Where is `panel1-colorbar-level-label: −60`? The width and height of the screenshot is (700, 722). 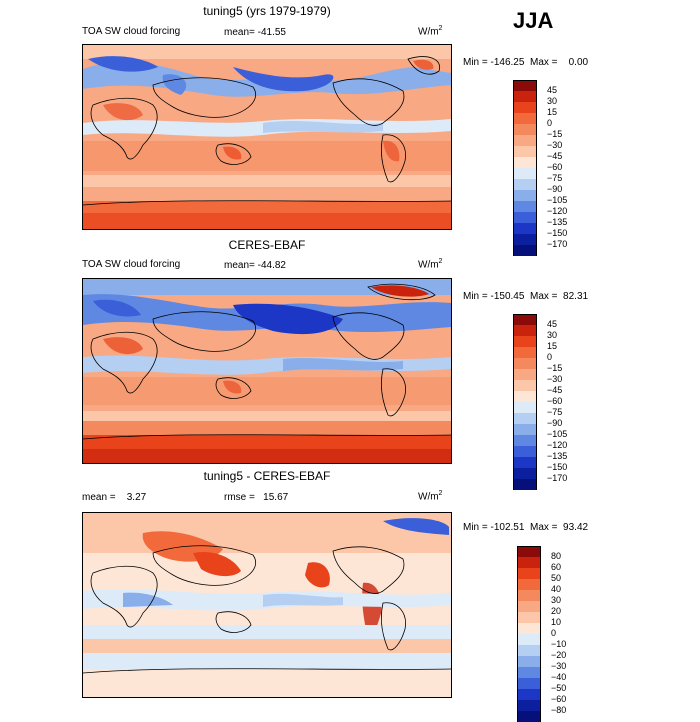
panel1-colorbar-level-label: −60 is located at coordinates (555, 167).